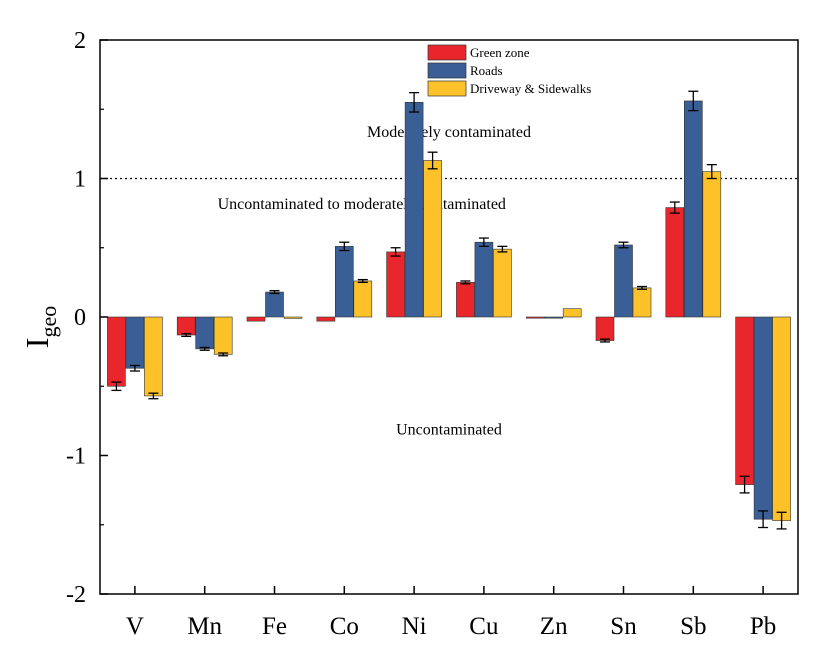 This screenshot has width=836, height=657. What do you see at coordinates (48, 322) in the screenshot?
I see `y-axis-label-subscript: geo` at bounding box center [48, 322].